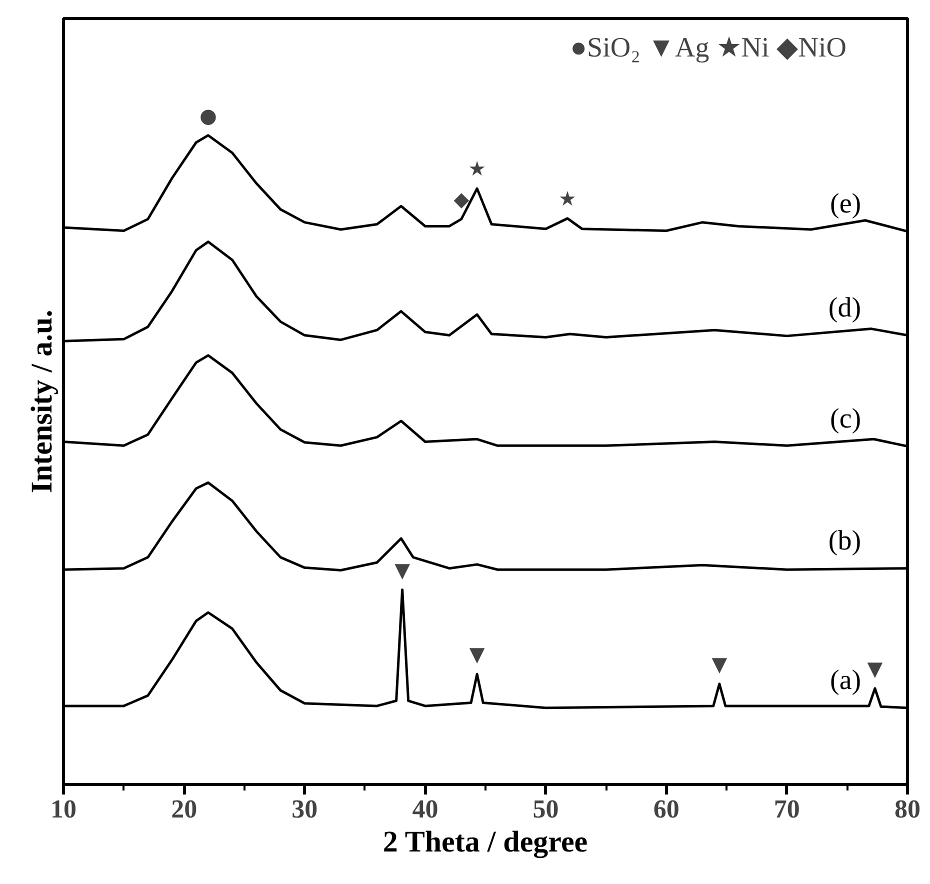  I want to click on series-label: (a), so click(846, 680).